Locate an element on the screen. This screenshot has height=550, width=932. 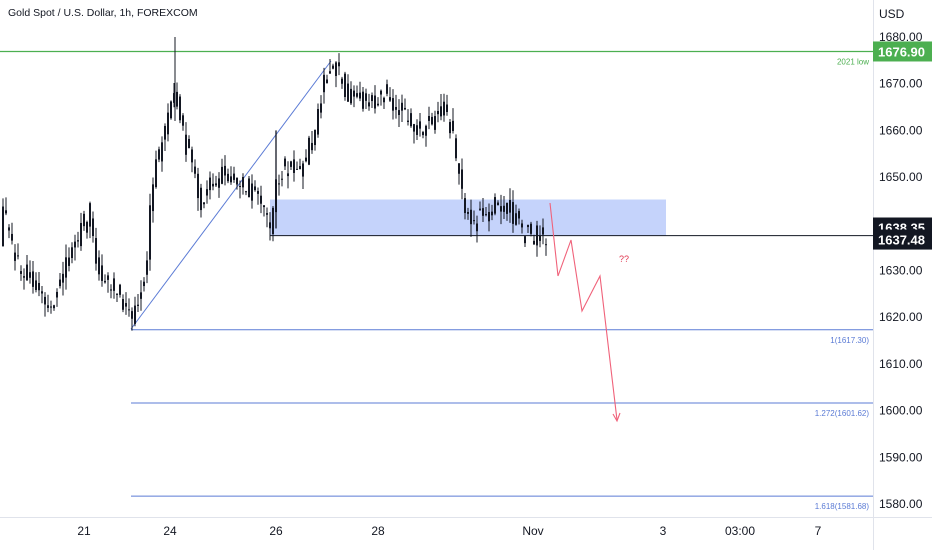
x-tick-label: 28 is located at coordinates (378, 531).